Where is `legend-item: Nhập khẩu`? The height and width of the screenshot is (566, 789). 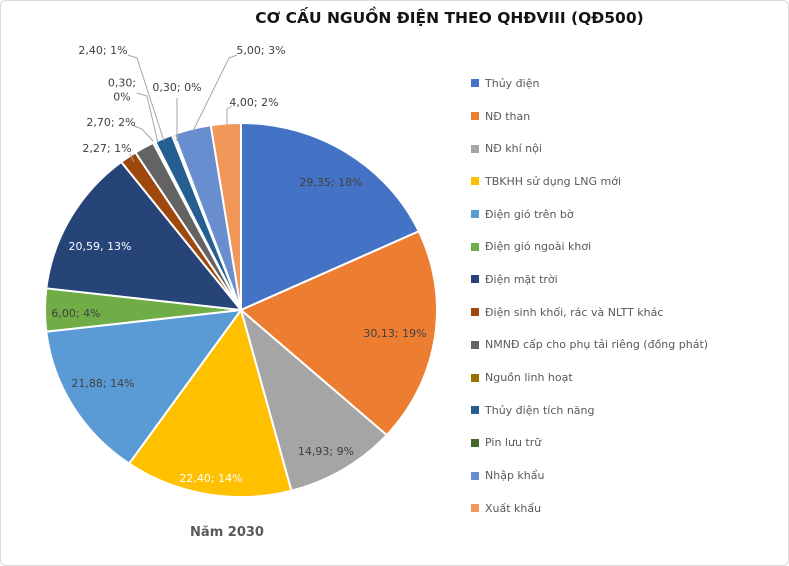
legend-item: Nhập khẩu is located at coordinates (589, 475).